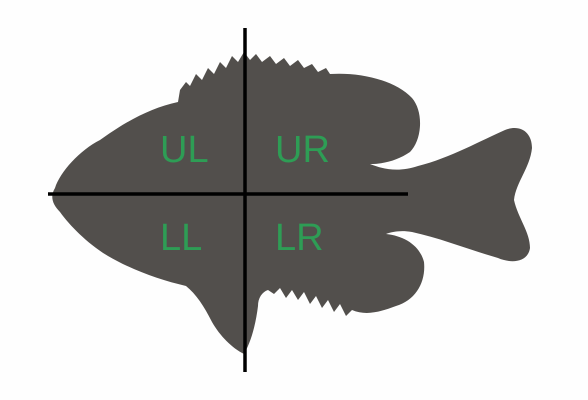 This screenshot has height=400, width=588. Describe the element at coordinates (184, 150) in the screenshot. I see `quadrant-label-upper-left: UL` at that location.